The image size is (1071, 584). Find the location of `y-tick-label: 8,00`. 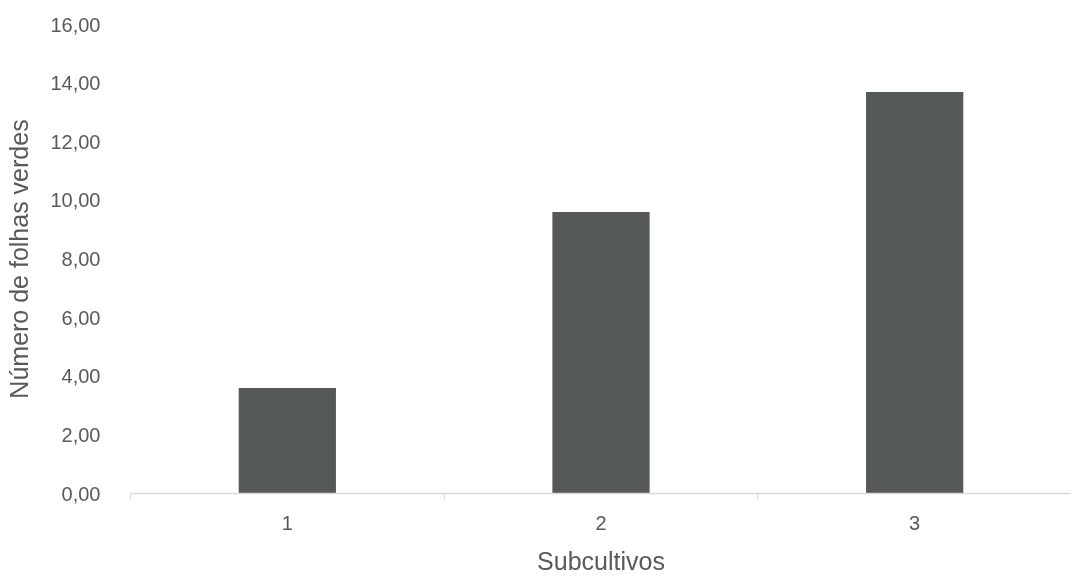

y-tick-label: 8,00 is located at coordinates (81, 259).